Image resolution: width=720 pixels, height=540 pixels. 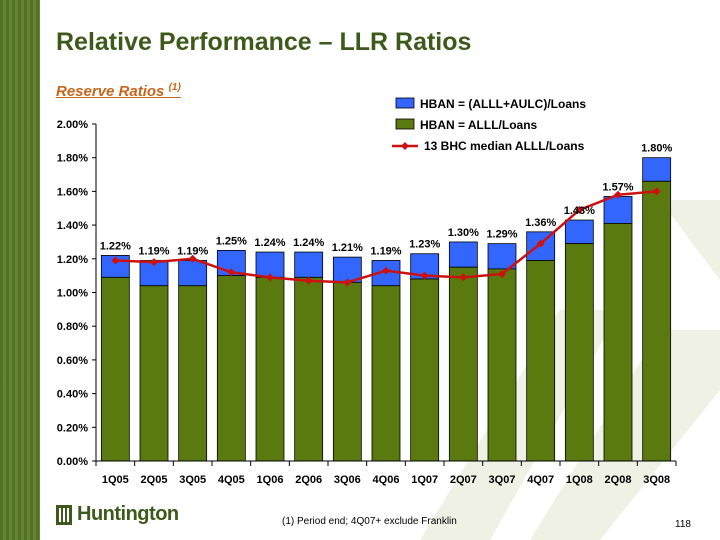 What do you see at coordinates (618, 480) in the screenshot?
I see `x-tick-label: 2Q08` at bounding box center [618, 480].